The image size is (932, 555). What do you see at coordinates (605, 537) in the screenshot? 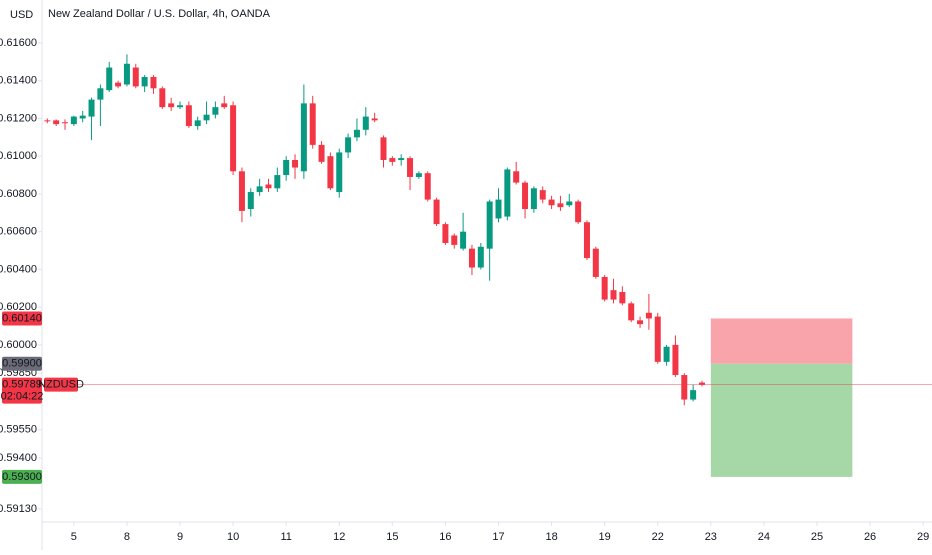
I see `x-tick-label: 19` at bounding box center [605, 537].